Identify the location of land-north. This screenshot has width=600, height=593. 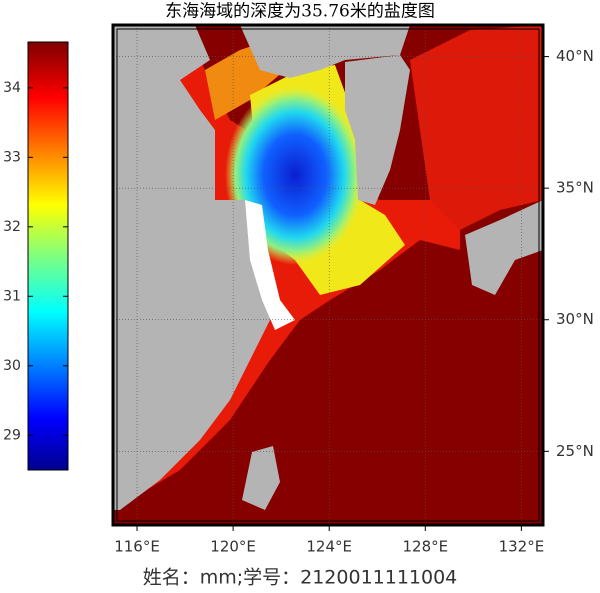
(325, 51).